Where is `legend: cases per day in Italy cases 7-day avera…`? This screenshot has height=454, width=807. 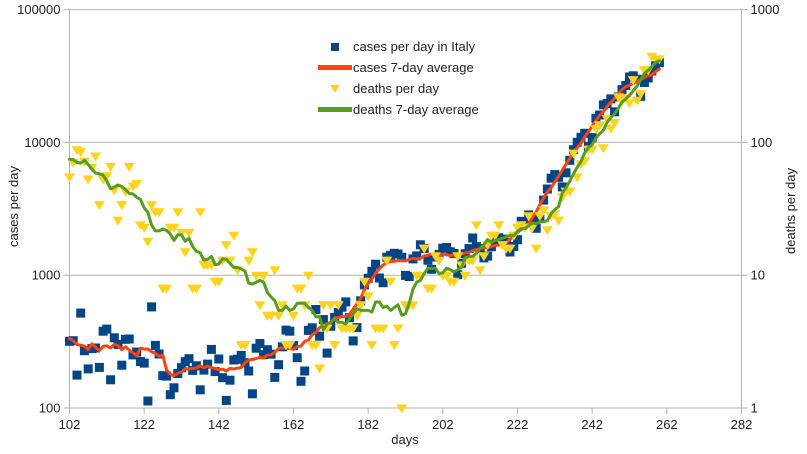 legend: cases per day in Italy cases 7-day avera… is located at coordinates (397, 78).